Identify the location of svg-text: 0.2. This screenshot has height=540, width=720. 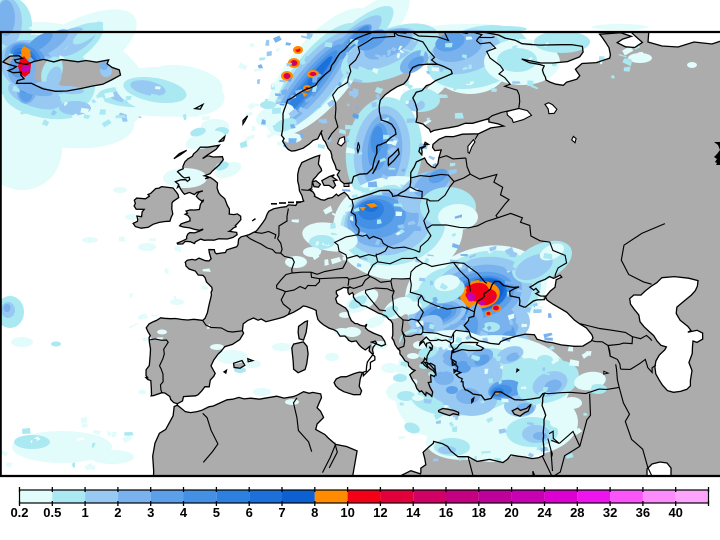
(19, 512).